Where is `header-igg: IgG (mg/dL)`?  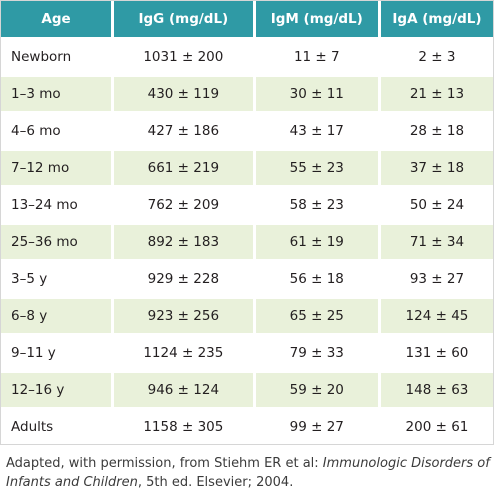
header-igg: IgG (mg/dL) is located at coordinates (185, 20).